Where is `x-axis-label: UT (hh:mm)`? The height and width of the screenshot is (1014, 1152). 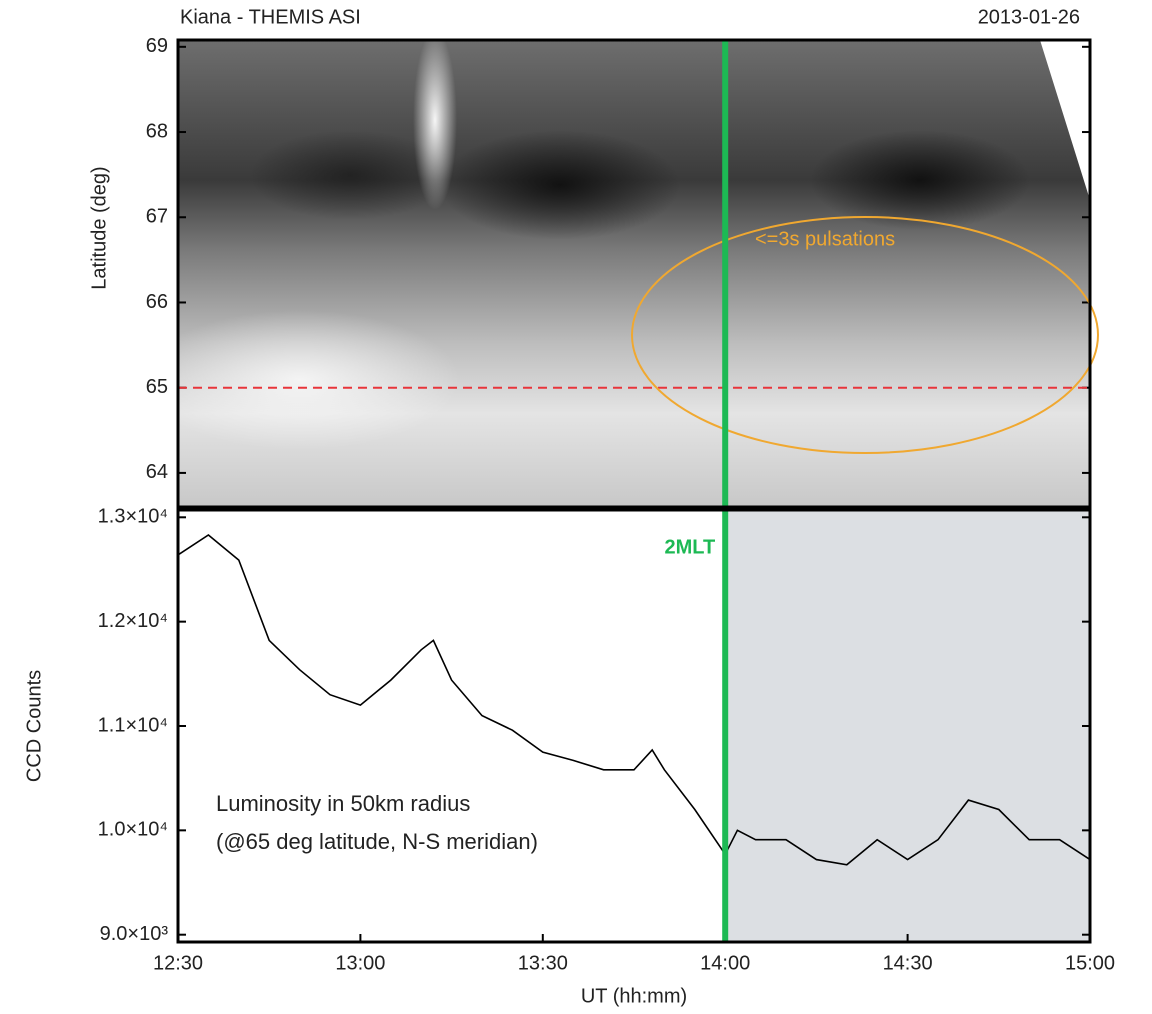 x-axis-label: UT (hh:mm) is located at coordinates (634, 996).